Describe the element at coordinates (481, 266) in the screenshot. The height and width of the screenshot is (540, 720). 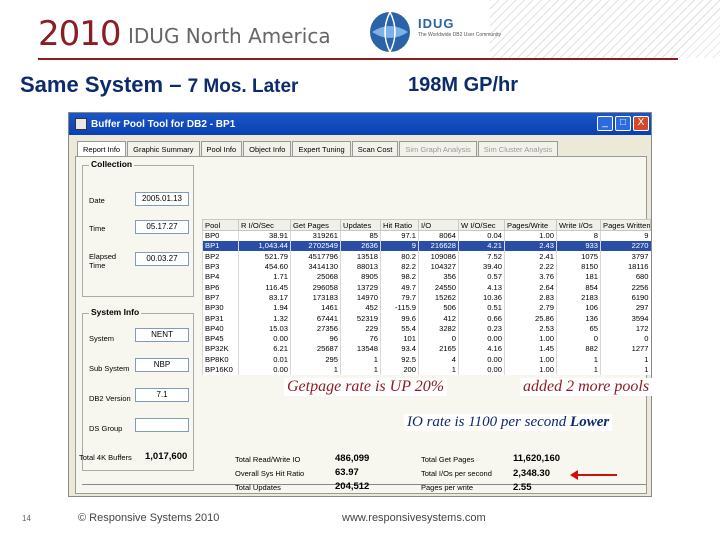
I see `grid-cell: 39.40` at that location.